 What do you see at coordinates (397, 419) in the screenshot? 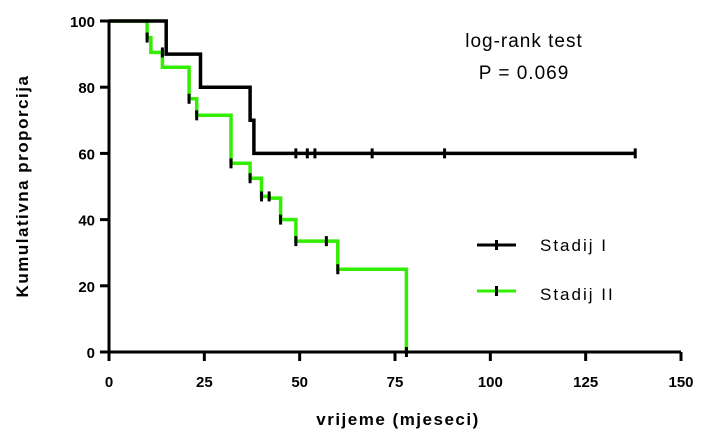
I see `x-axis-title: vrijeme (mjeseci)` at bounding box center [397, 419].